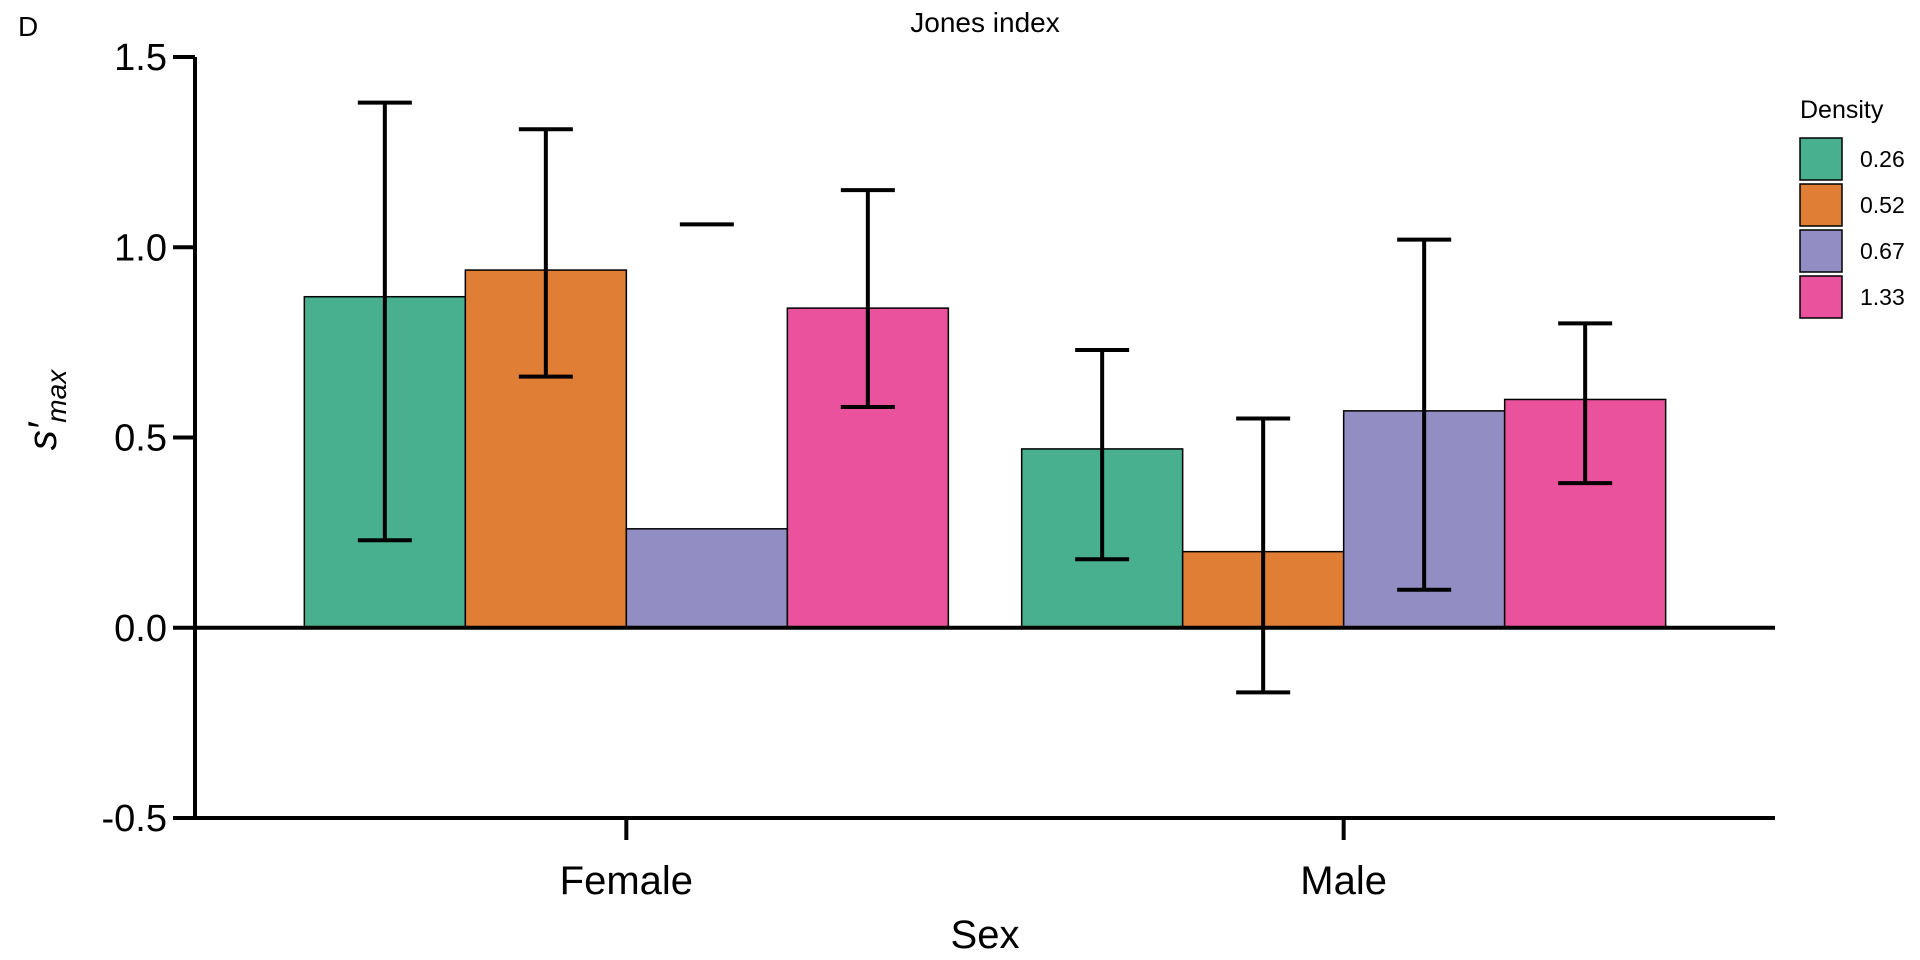 This screenshot has height=960, width=1920. Describe the element at coordinates (1343, 881) in the screenshot. I see `x-tick-label-male: Male` at that location.